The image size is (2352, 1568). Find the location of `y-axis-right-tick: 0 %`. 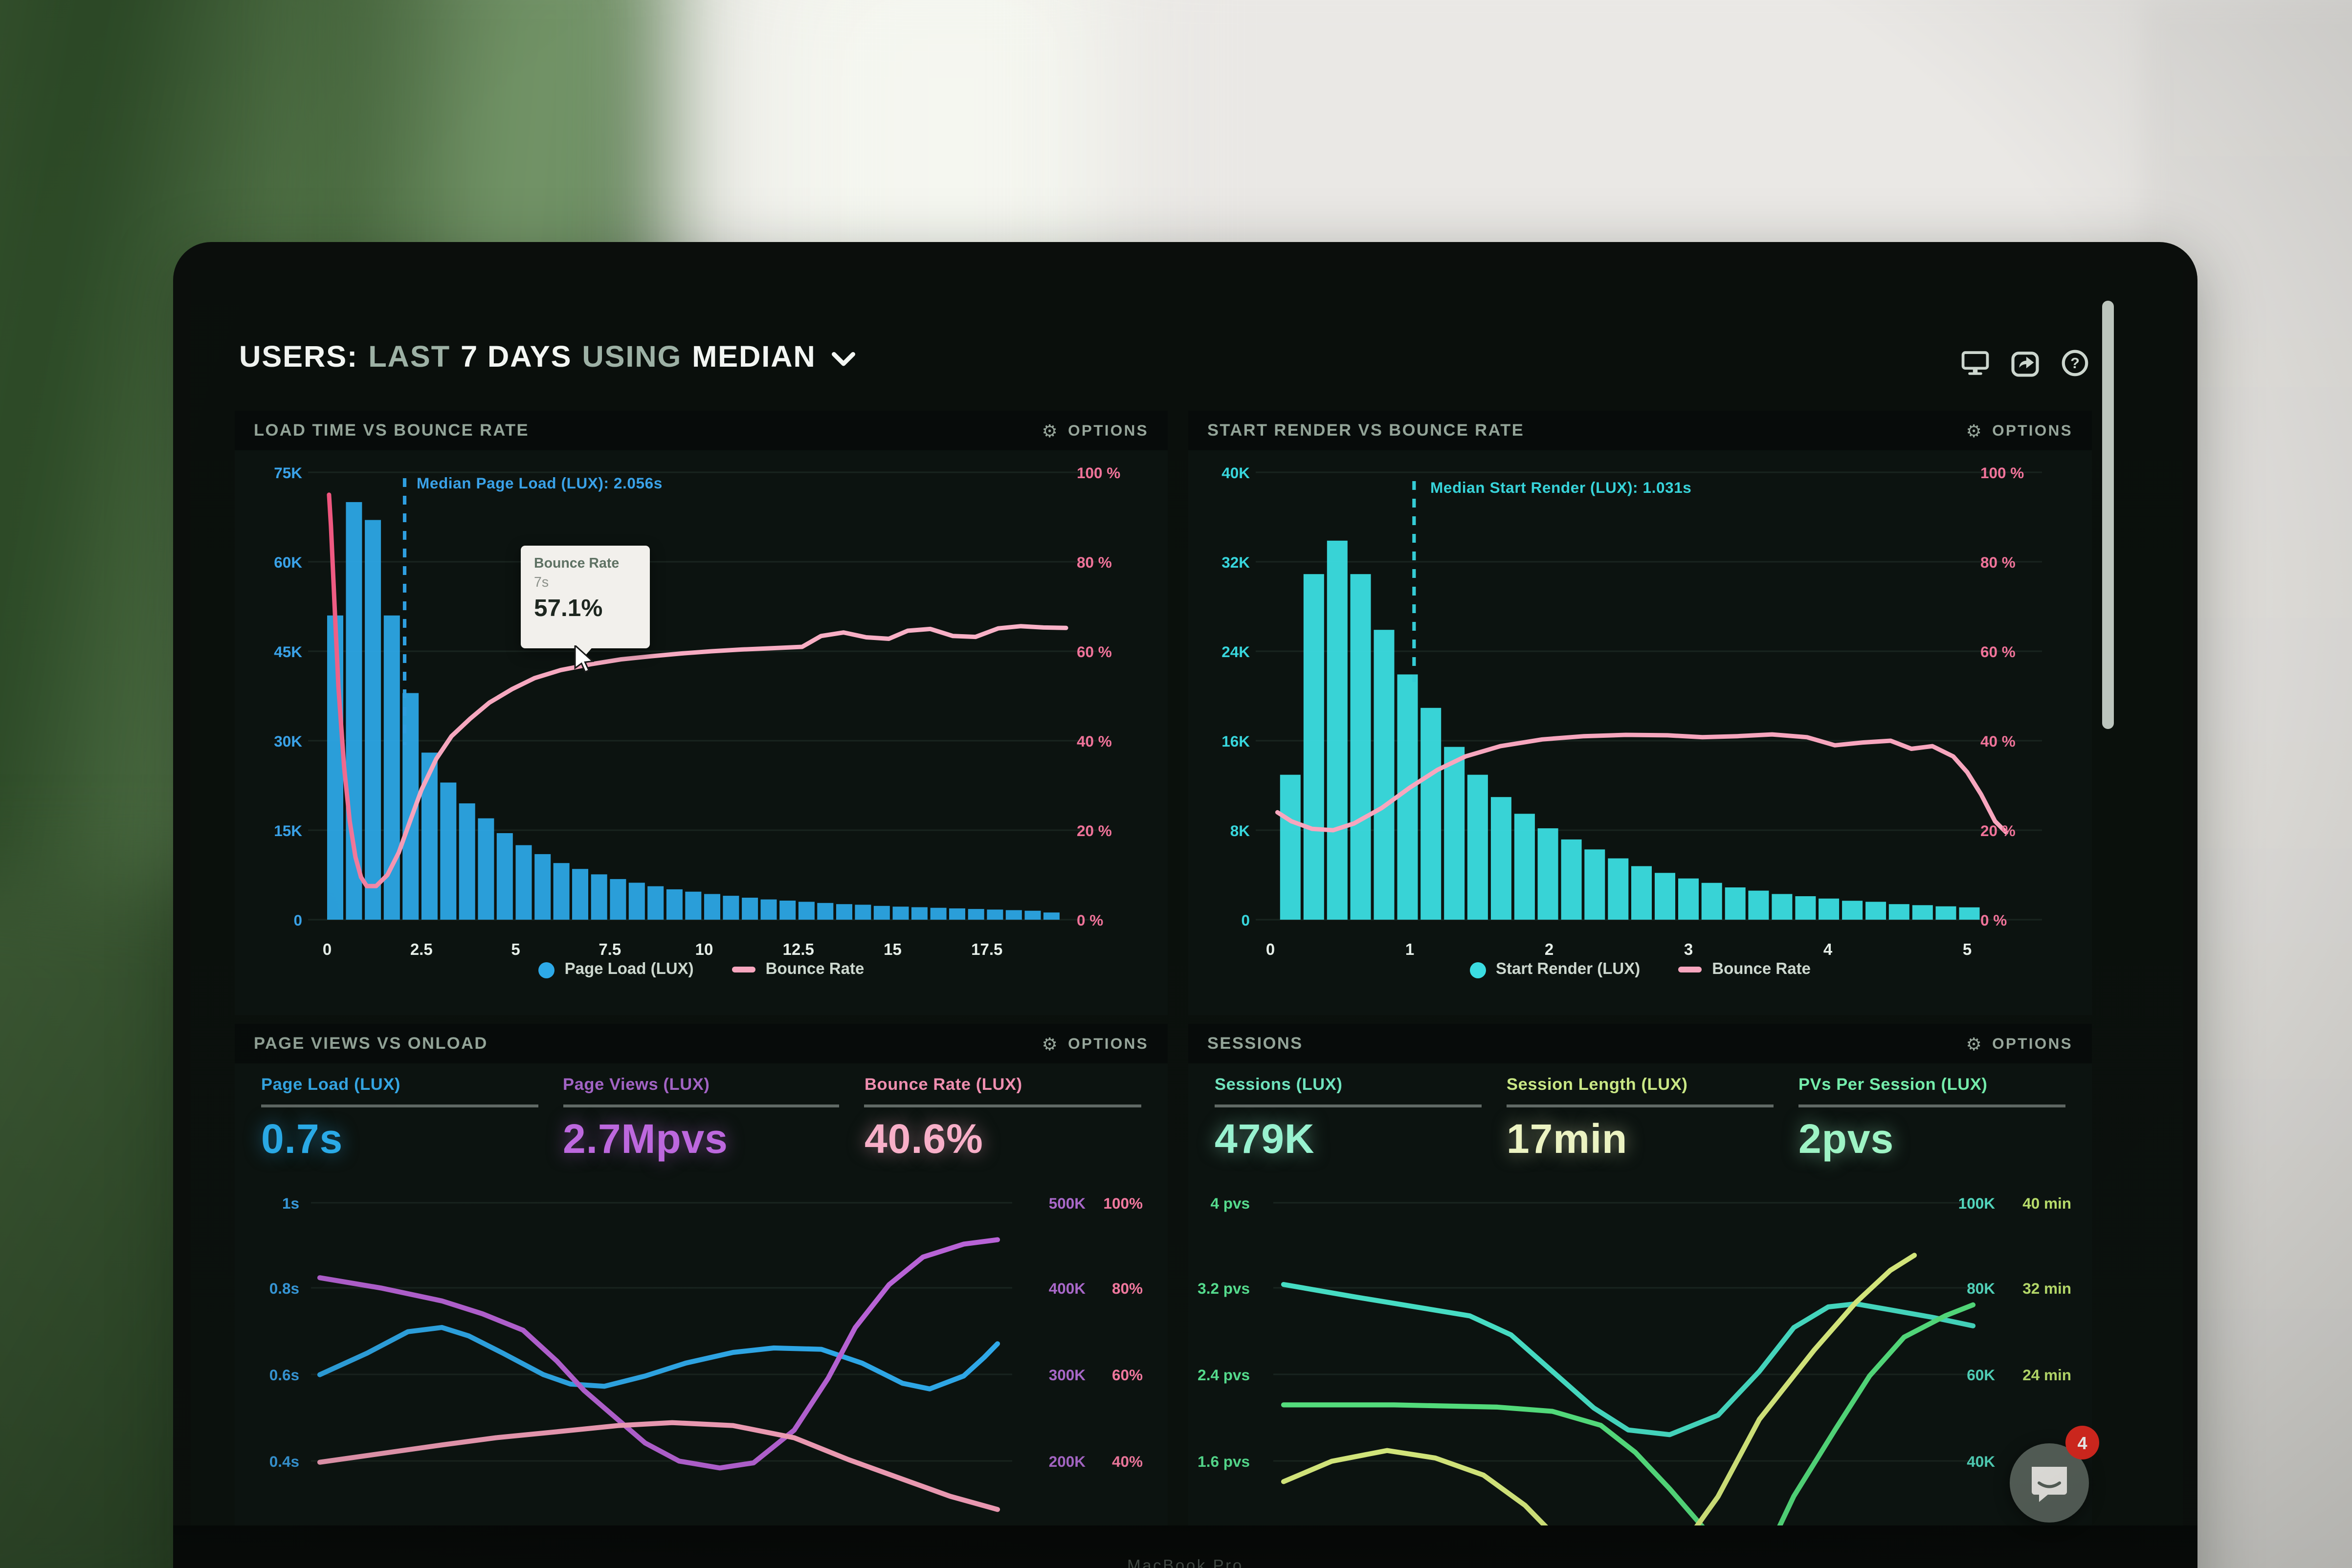

y-axis-right-tick: 0 % is located at coordinates (1993, 920).